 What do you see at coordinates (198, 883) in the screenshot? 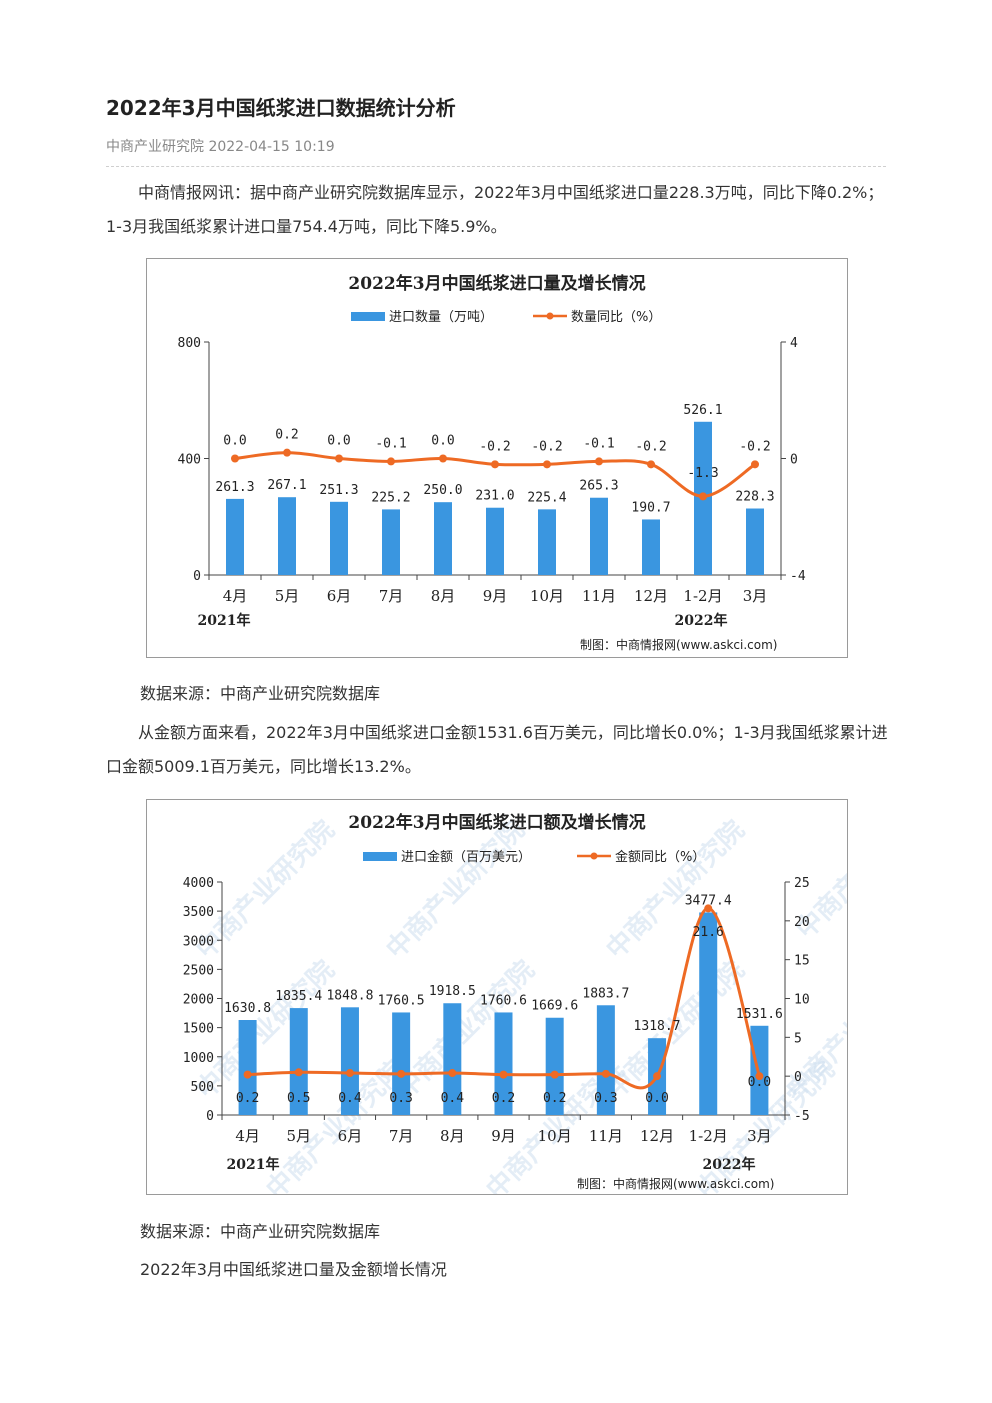
I see `y-tick-label-left: 4000` at bounding box center [198, 883].